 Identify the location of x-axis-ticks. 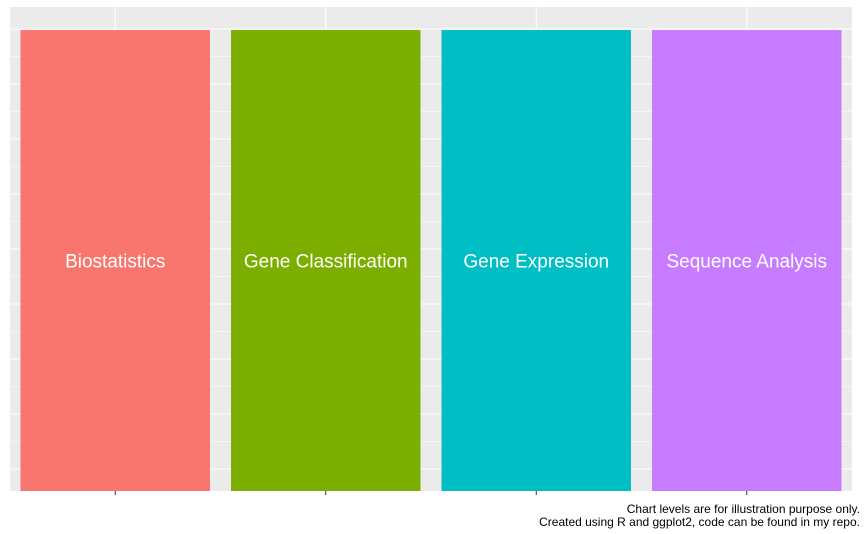
(431, 493).